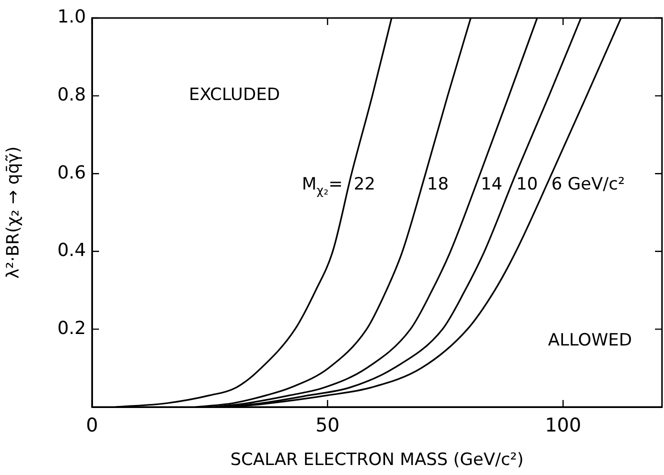  I want to click on y-tick-label: 0.8, so click(71, 95).